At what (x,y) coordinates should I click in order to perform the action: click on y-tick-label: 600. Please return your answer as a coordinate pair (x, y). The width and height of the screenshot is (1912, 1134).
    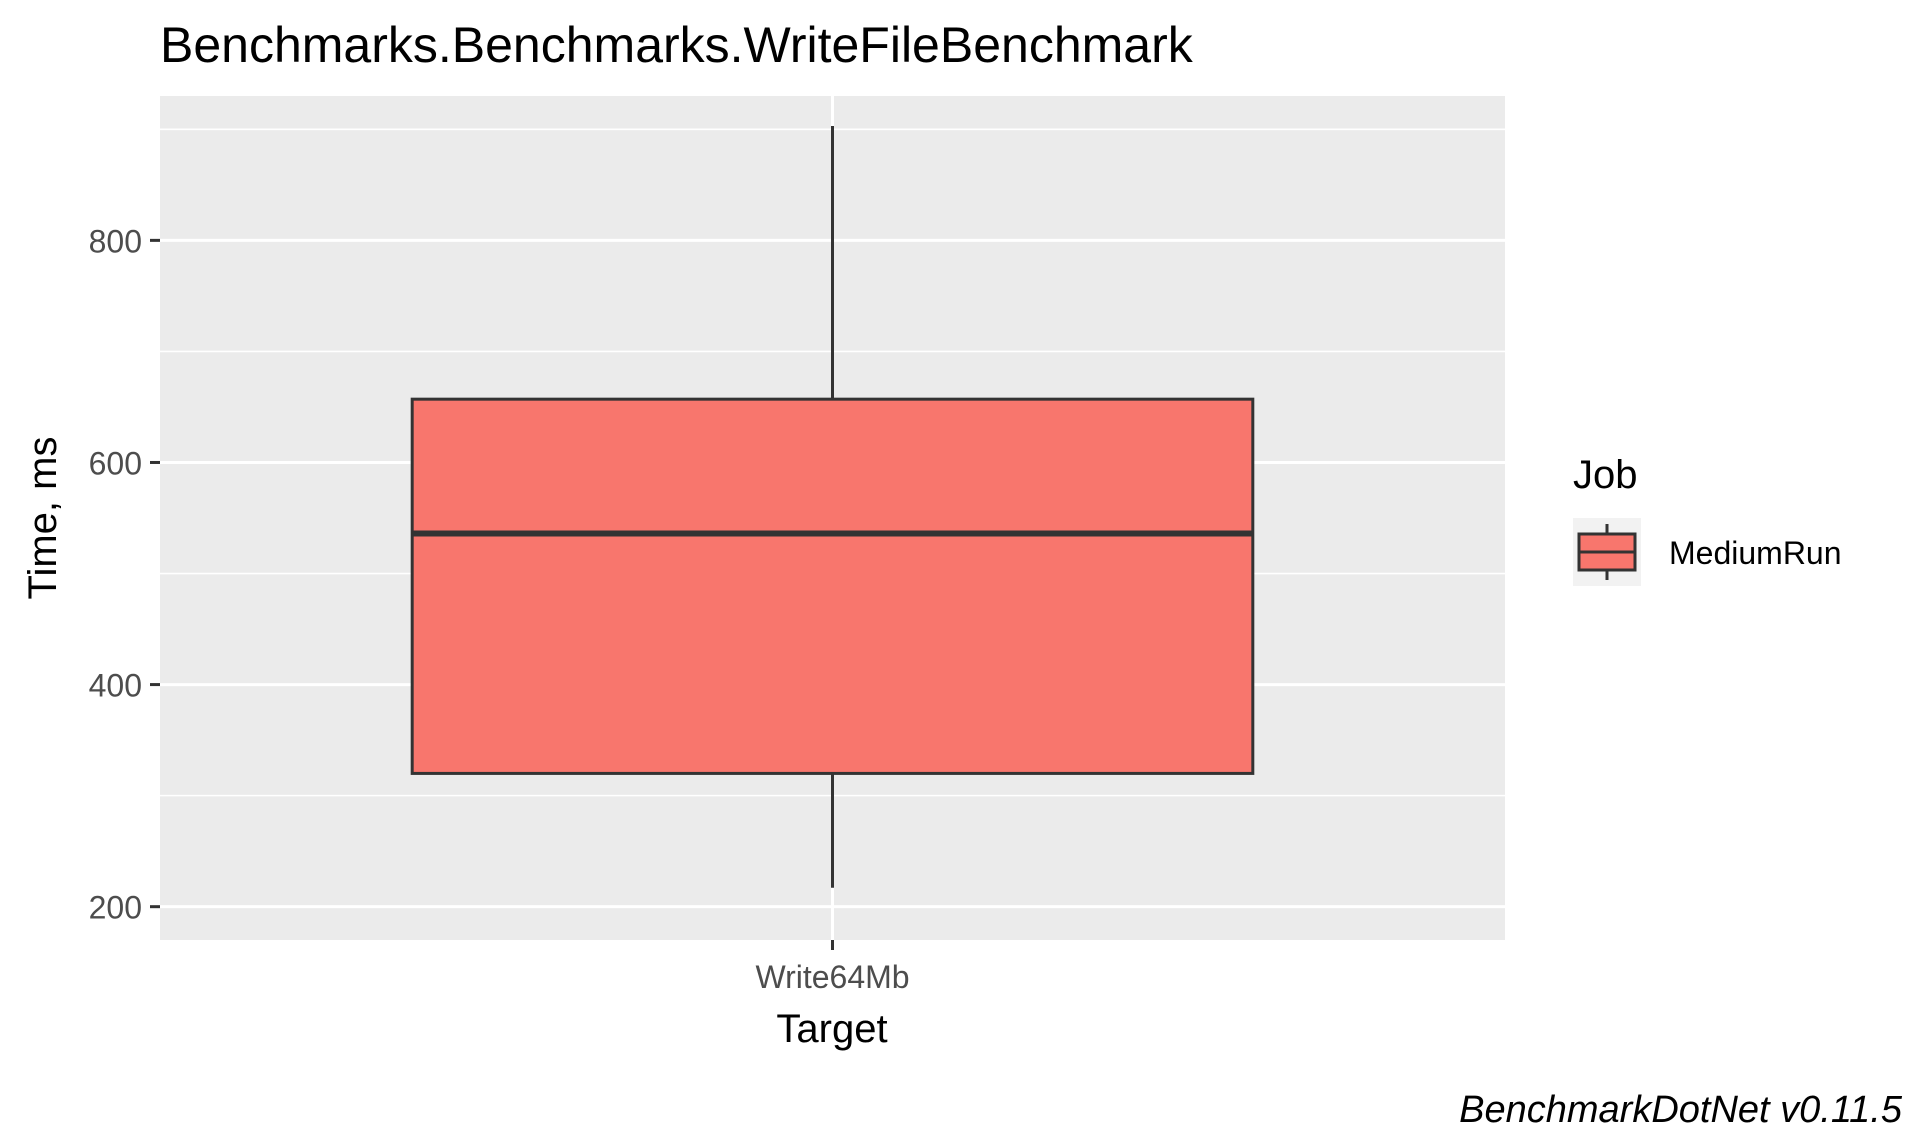
    Looking at the image, I should click on (115, 463).